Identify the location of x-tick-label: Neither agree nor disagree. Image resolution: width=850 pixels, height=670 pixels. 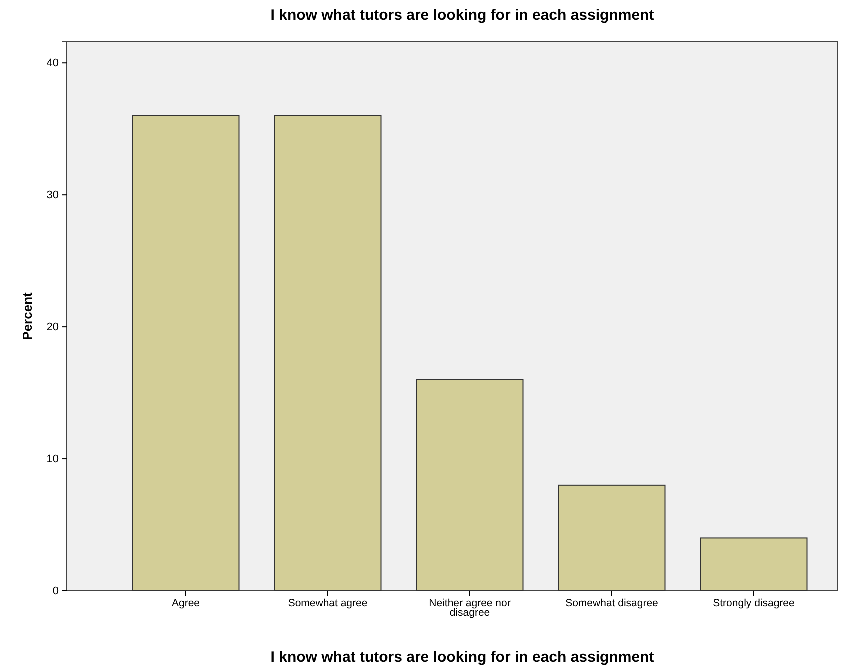
(470, 608).